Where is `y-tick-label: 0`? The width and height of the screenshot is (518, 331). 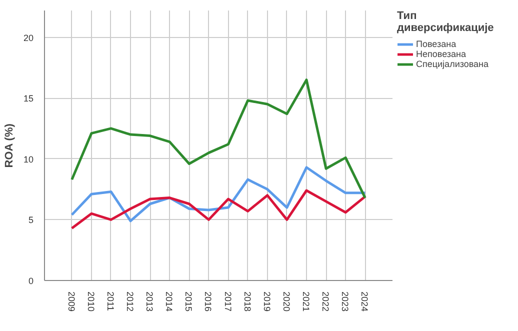 y-tick-label: 0 is located at coordinates (31, 281).